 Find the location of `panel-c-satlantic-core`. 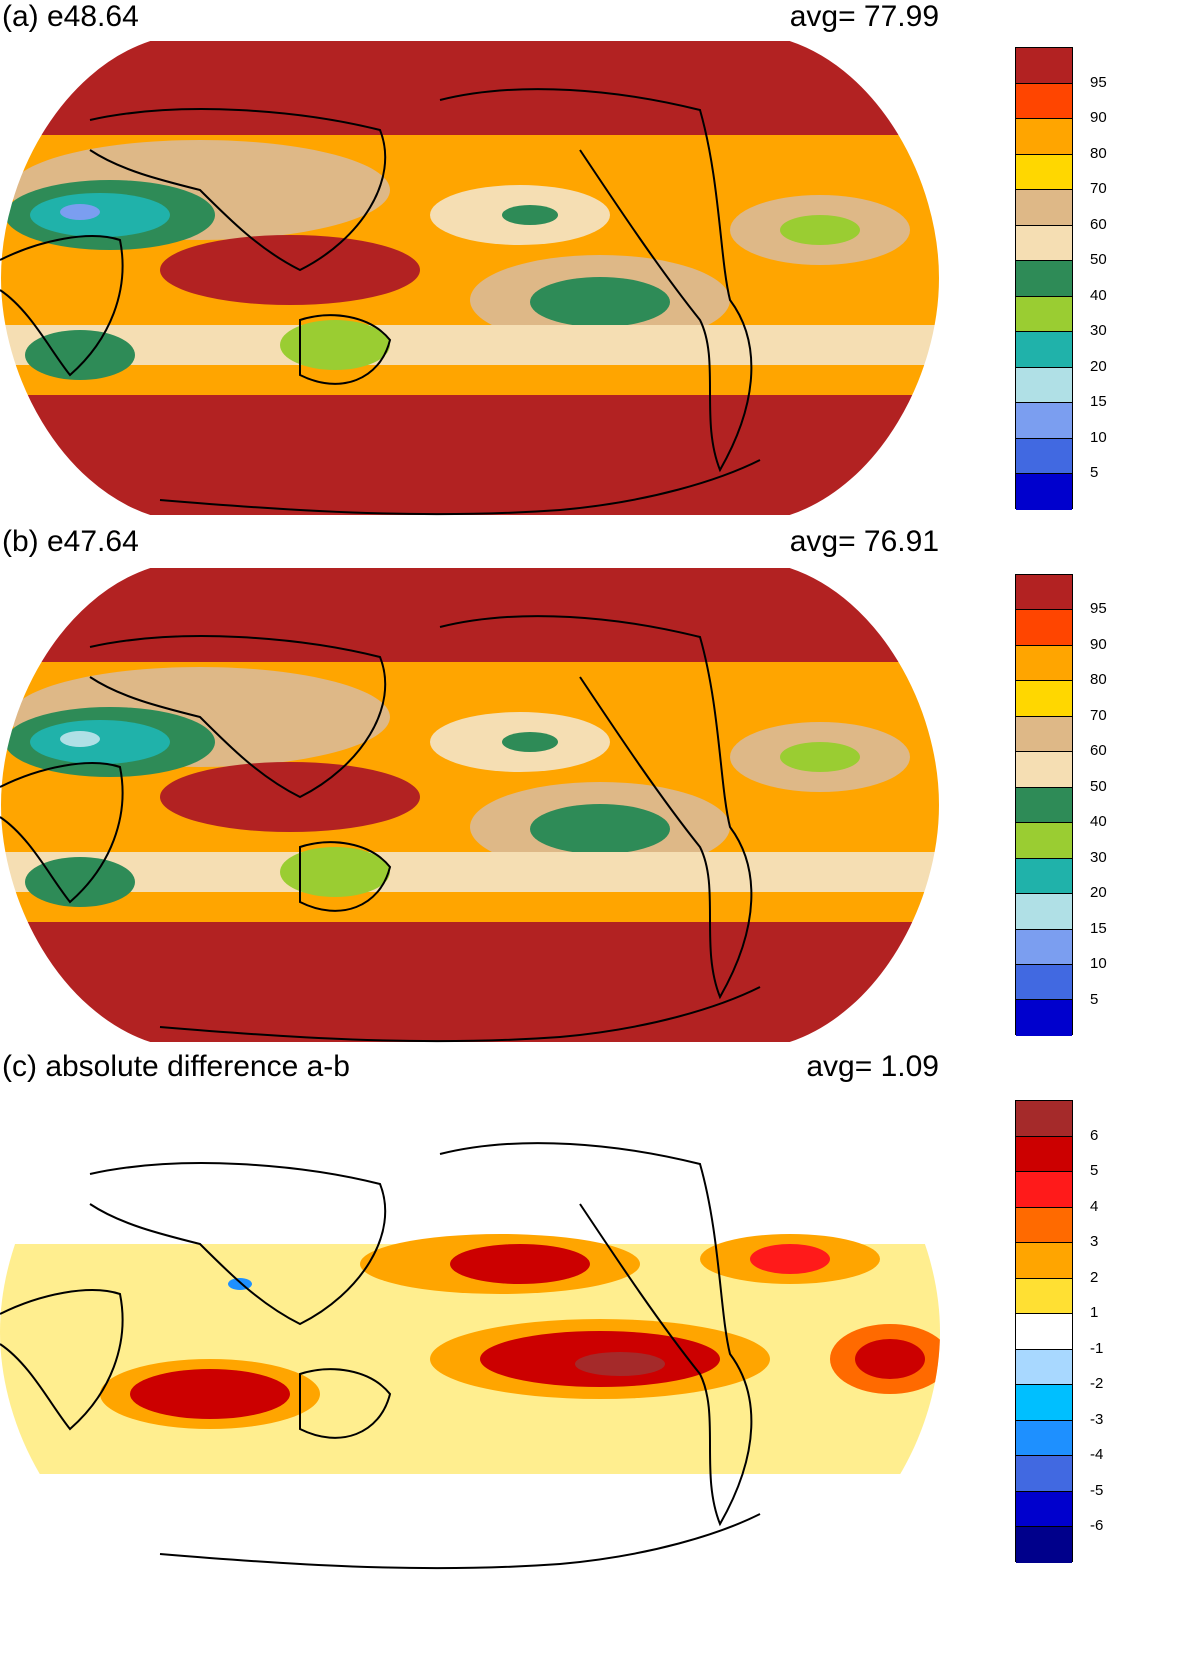

panel-c-satlantic-core is located at coordinates (890, 1359).